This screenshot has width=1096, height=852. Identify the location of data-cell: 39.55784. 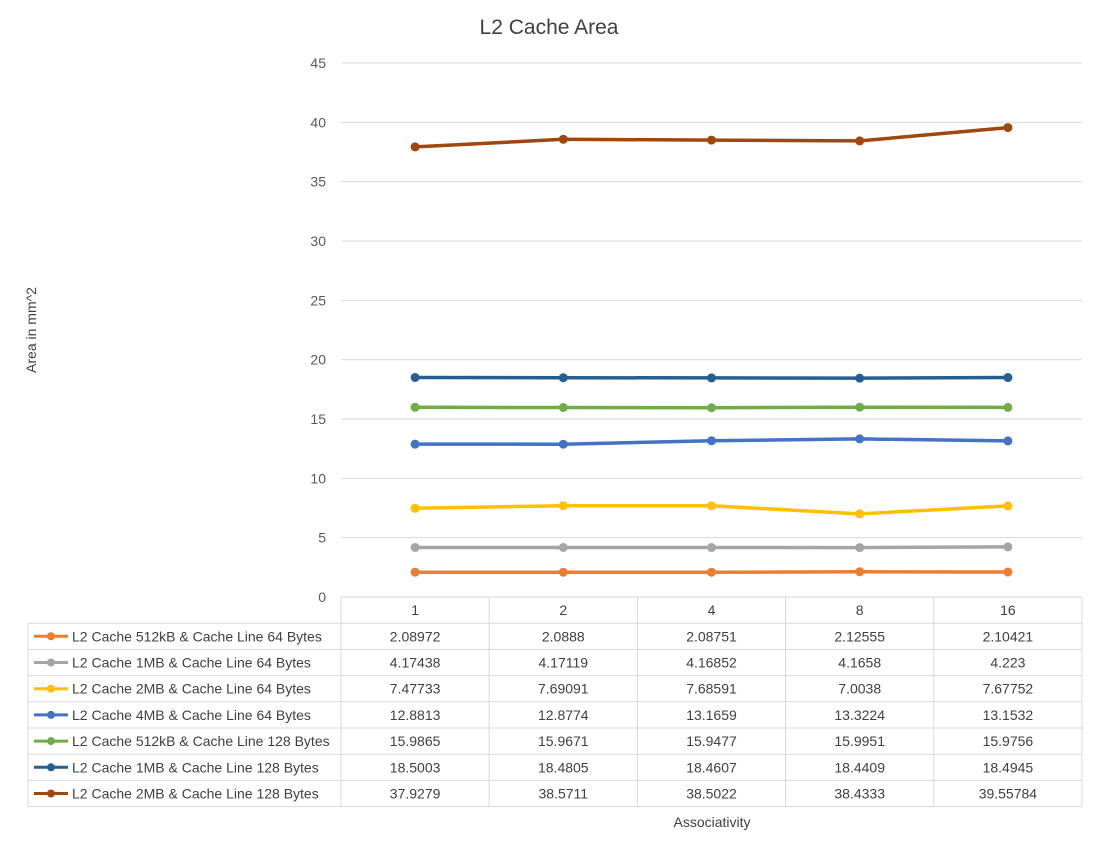
(1008, 794).